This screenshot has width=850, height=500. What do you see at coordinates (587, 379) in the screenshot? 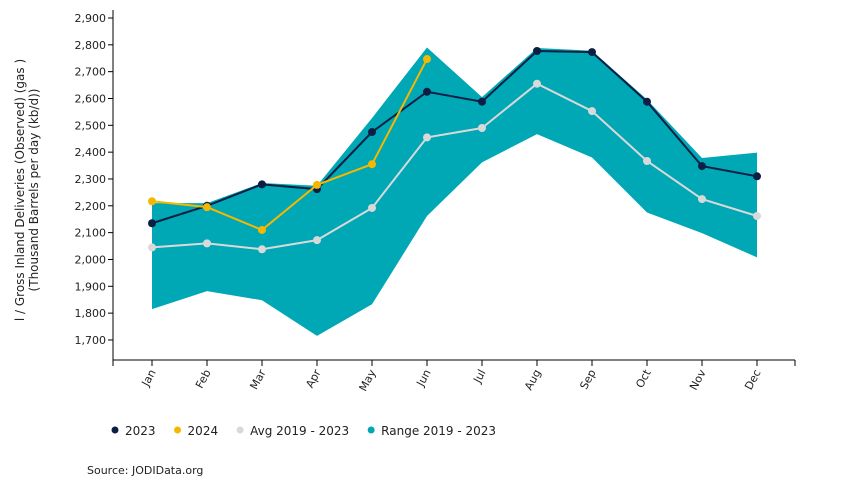
I see `x-tick-label: Sep` at bounding box center [587, 379].